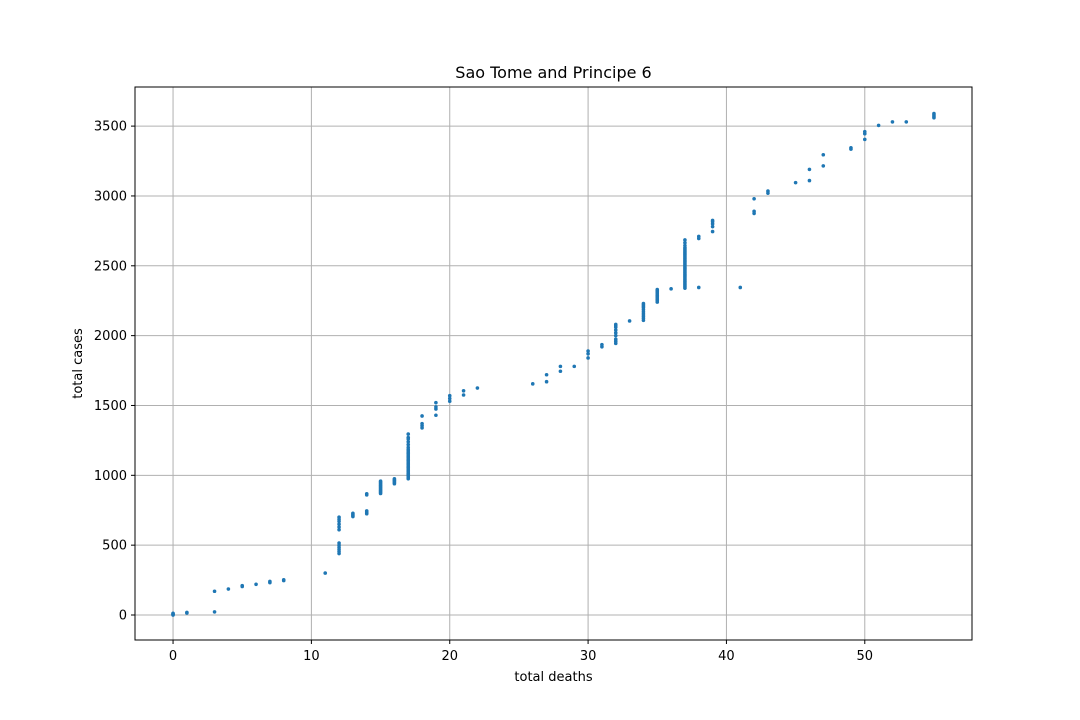 The height and width of the screenshot is (720, 1080). Describe the element at coordinates (726, 656) in the screenshot. I see `x-tick-label: 40` at that location.